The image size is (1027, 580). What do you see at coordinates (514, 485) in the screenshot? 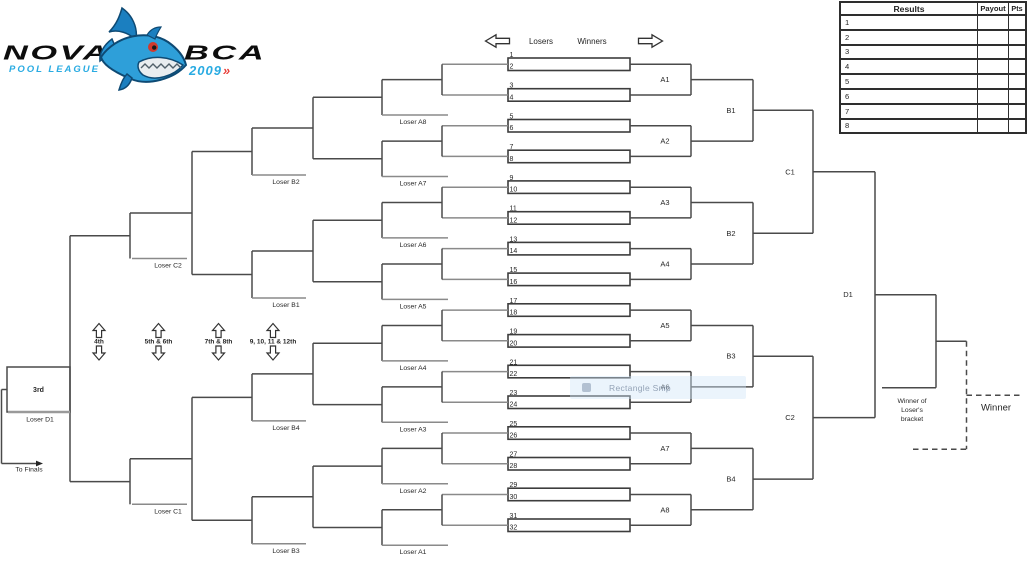
I see `seed-number: 29` at bounding box center [514, 485].